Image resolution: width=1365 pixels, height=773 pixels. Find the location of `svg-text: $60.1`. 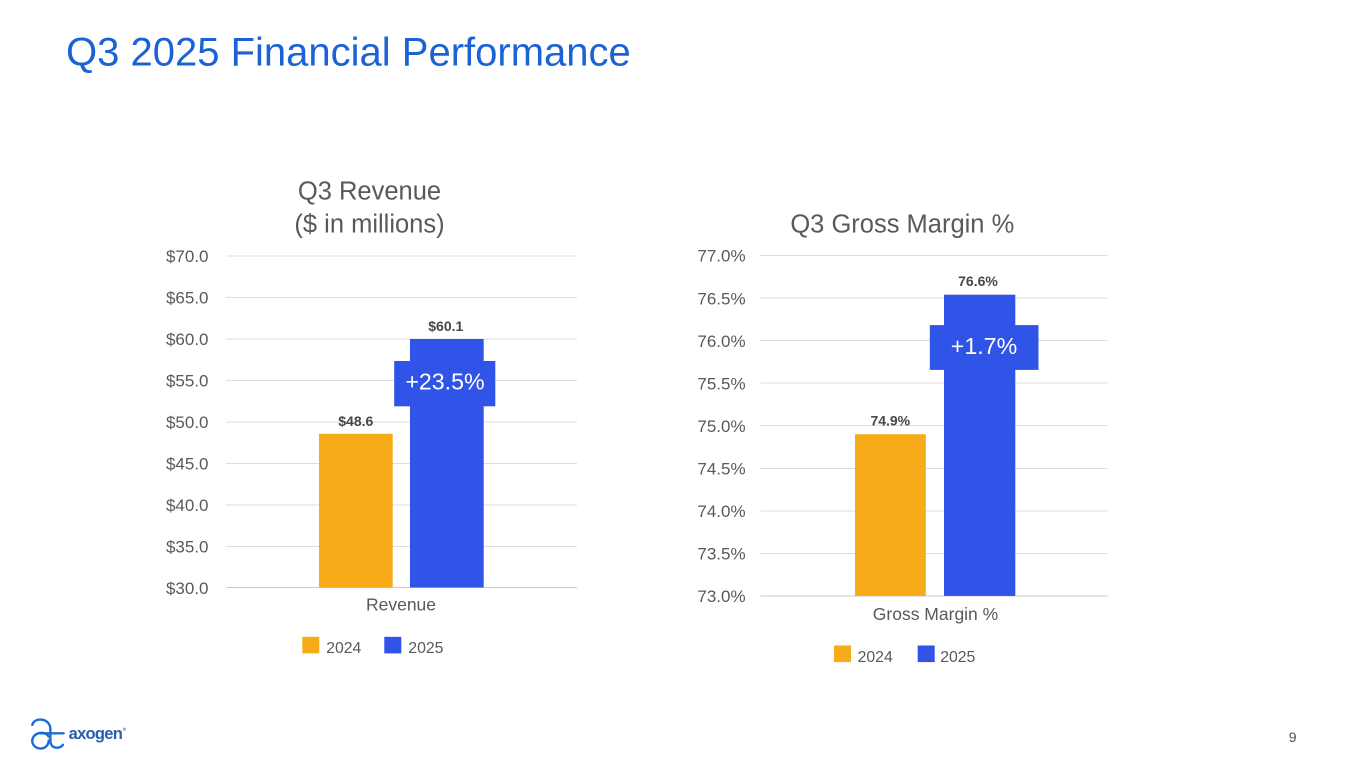

svg-text: $60.1 is located at coordinates (445, 326).